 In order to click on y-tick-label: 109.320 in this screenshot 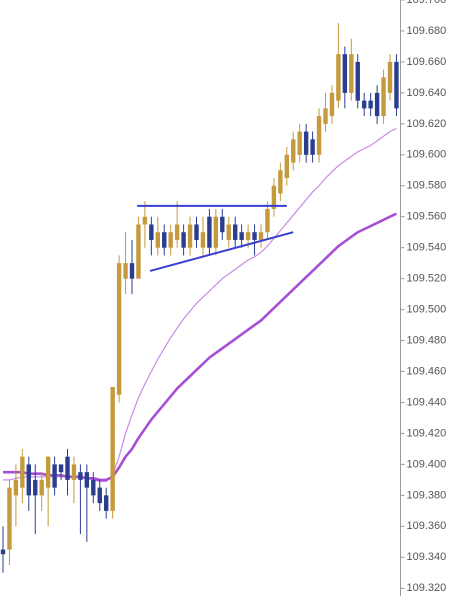, I will do `click(427, 588)`.